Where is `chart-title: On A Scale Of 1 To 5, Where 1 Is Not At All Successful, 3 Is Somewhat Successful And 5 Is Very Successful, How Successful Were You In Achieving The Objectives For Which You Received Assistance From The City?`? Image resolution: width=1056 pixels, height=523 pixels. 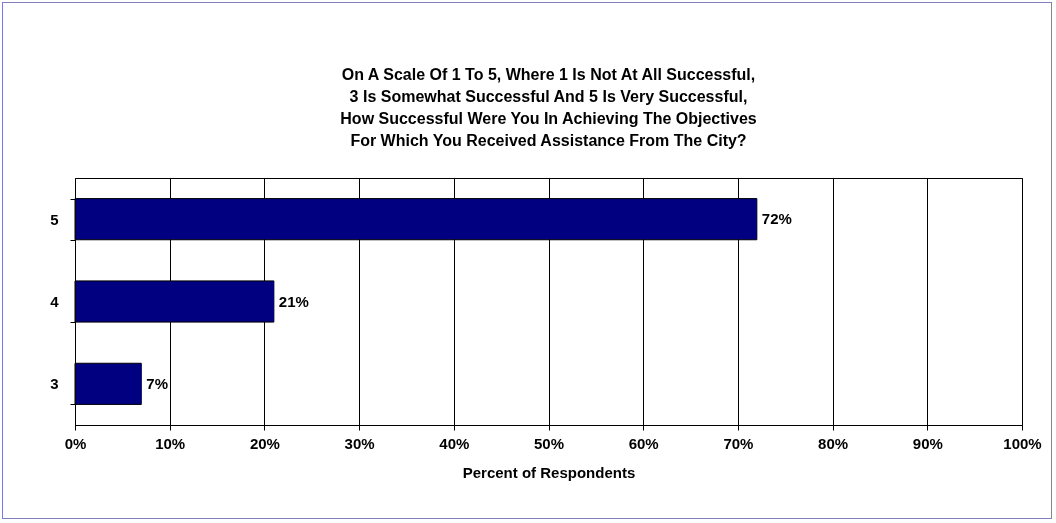 chart-title: On A Scale Of 1 To 5, Where 1 Is Not At All Successful, 3 Is Somewhat Successful And 5 Is Very Successful, How Successful Were You In Achieving The Objectives For Which You Received Assistance From The City? is located at coordinates (548, 107).